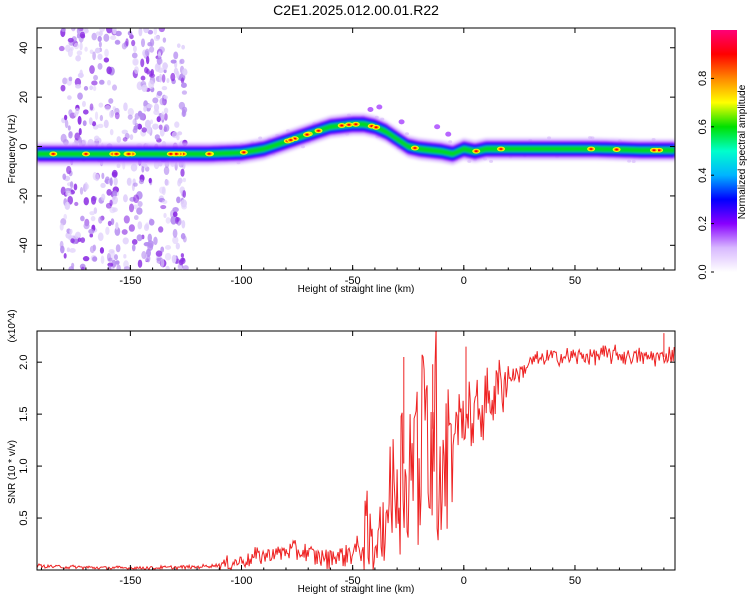 Image resolution: width=750 pixels, height=600 pixels. Describe the element at coordinates (724, 151) in the screenshot. I see `colorbar-strip` at that location.